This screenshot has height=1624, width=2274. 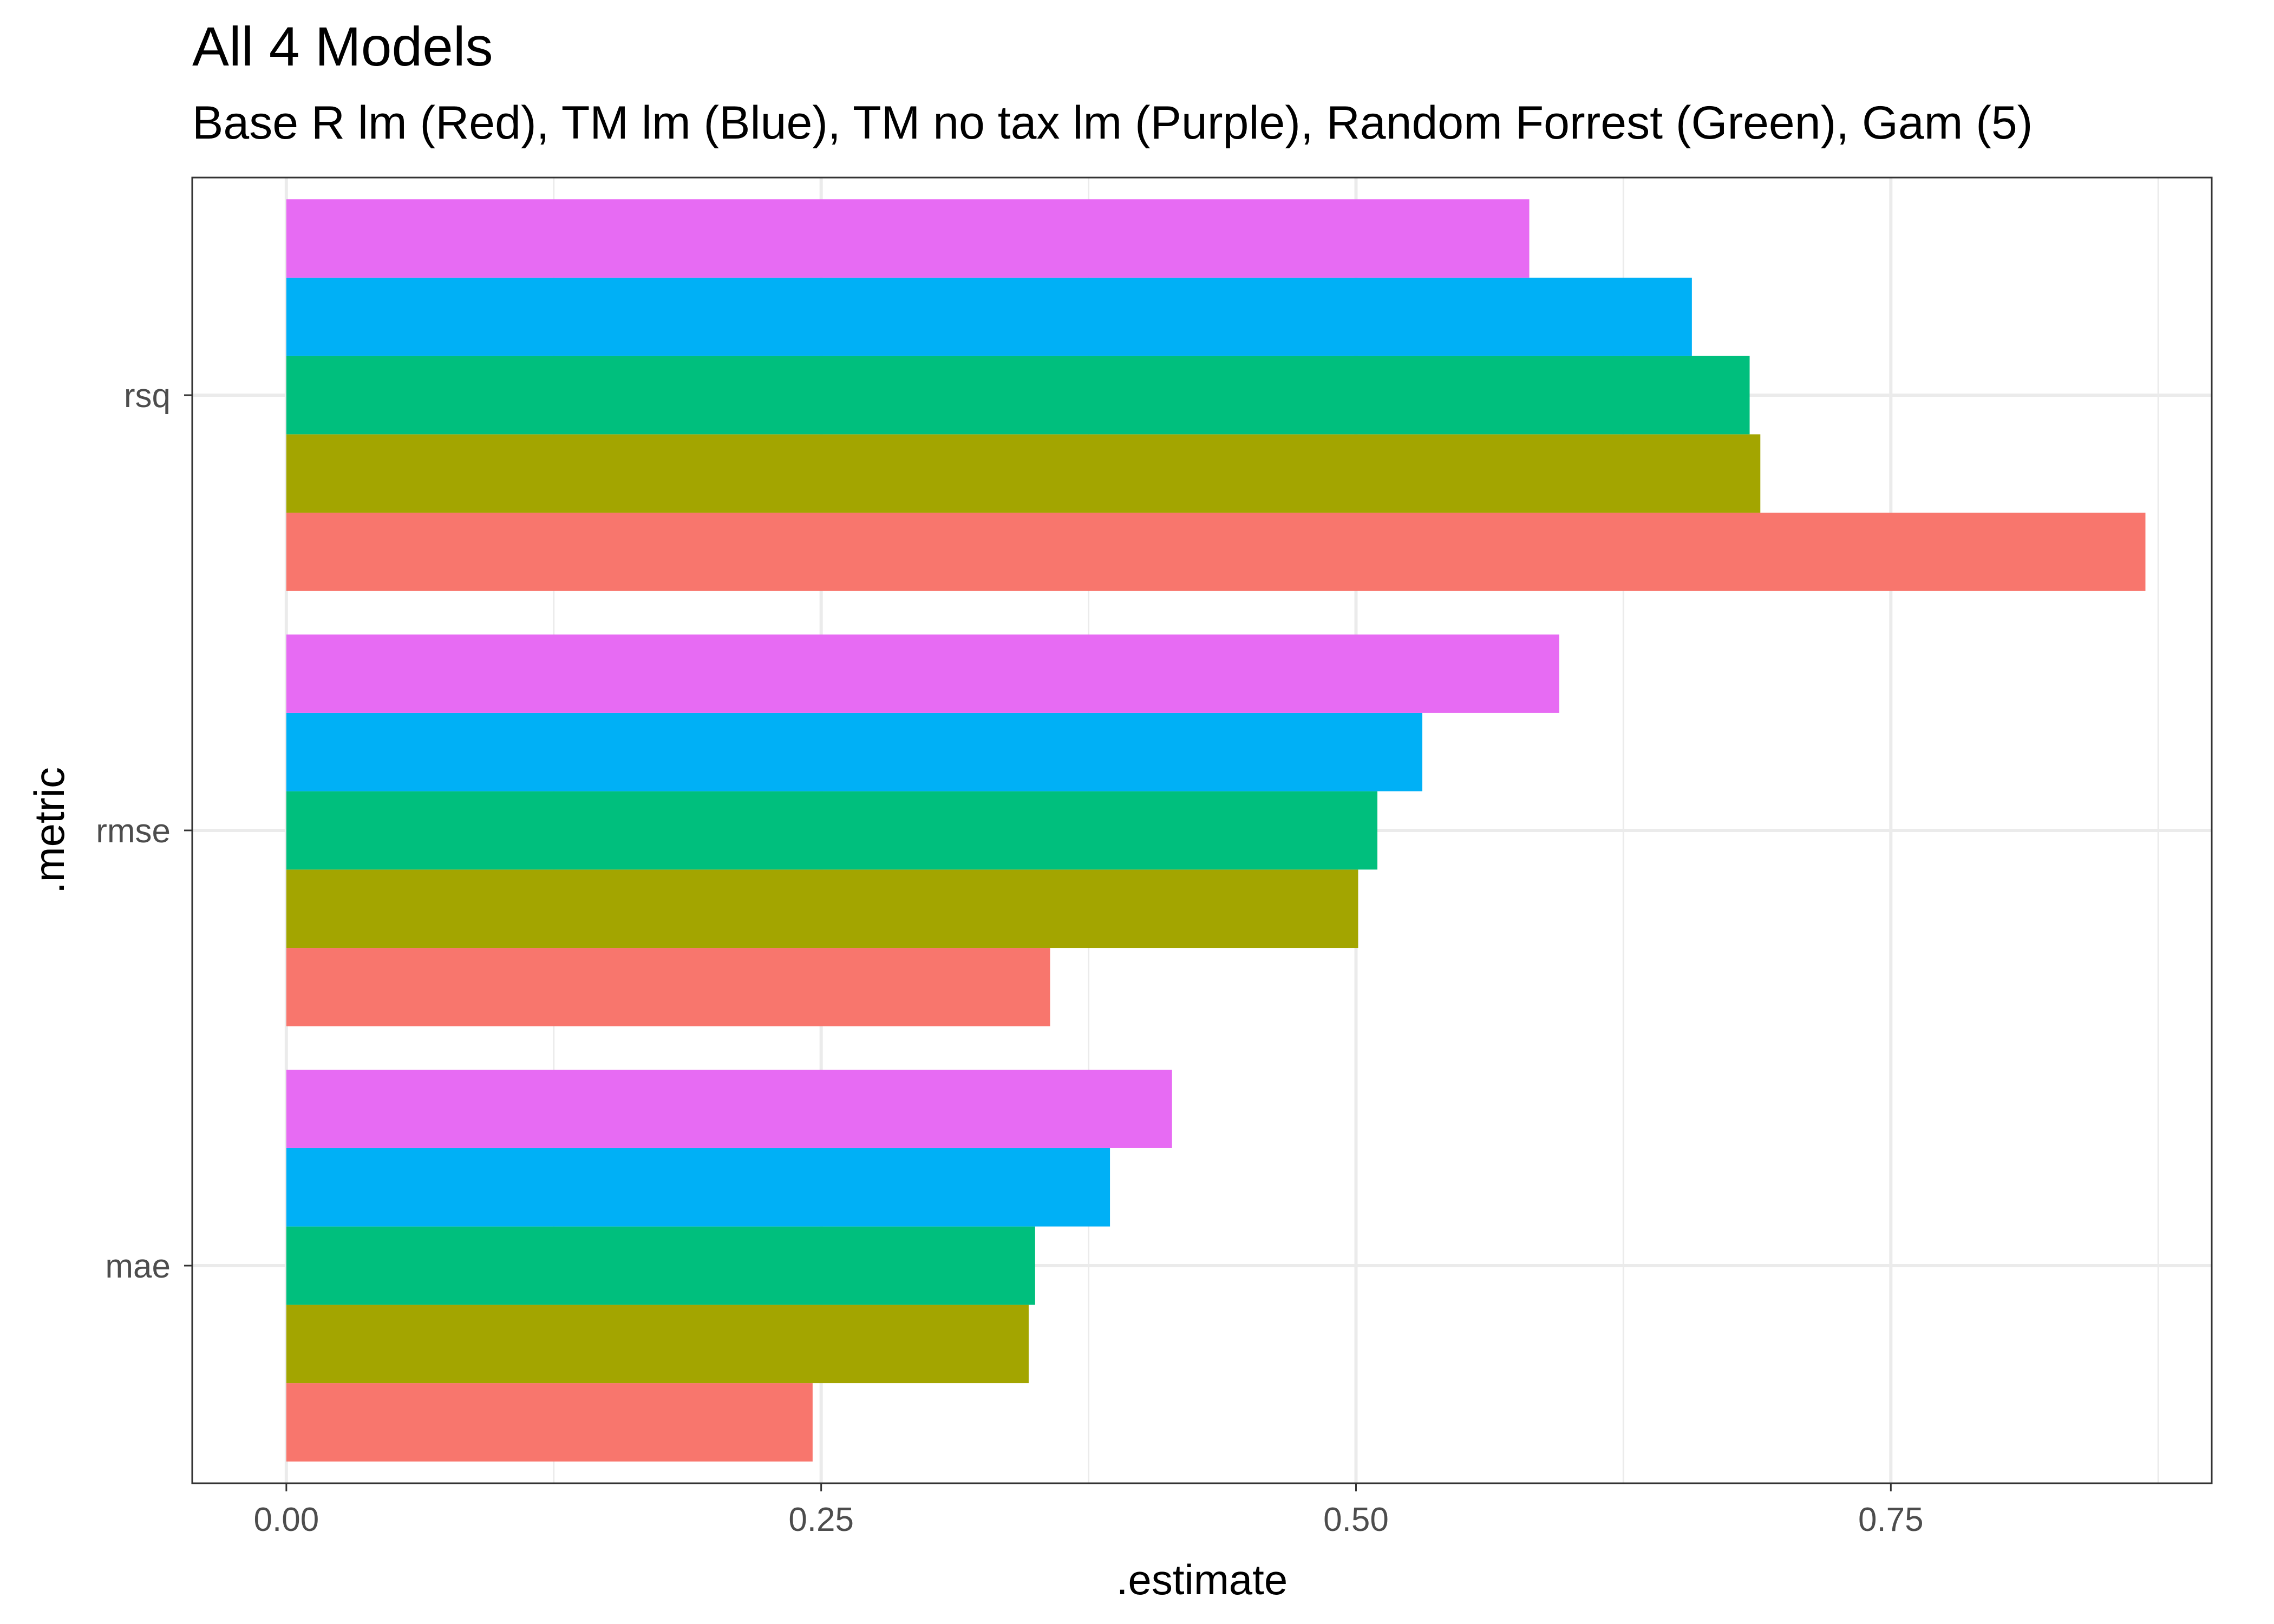 I want to click on y-tick-label-rmse: rmse, so click(x=134, y=831).